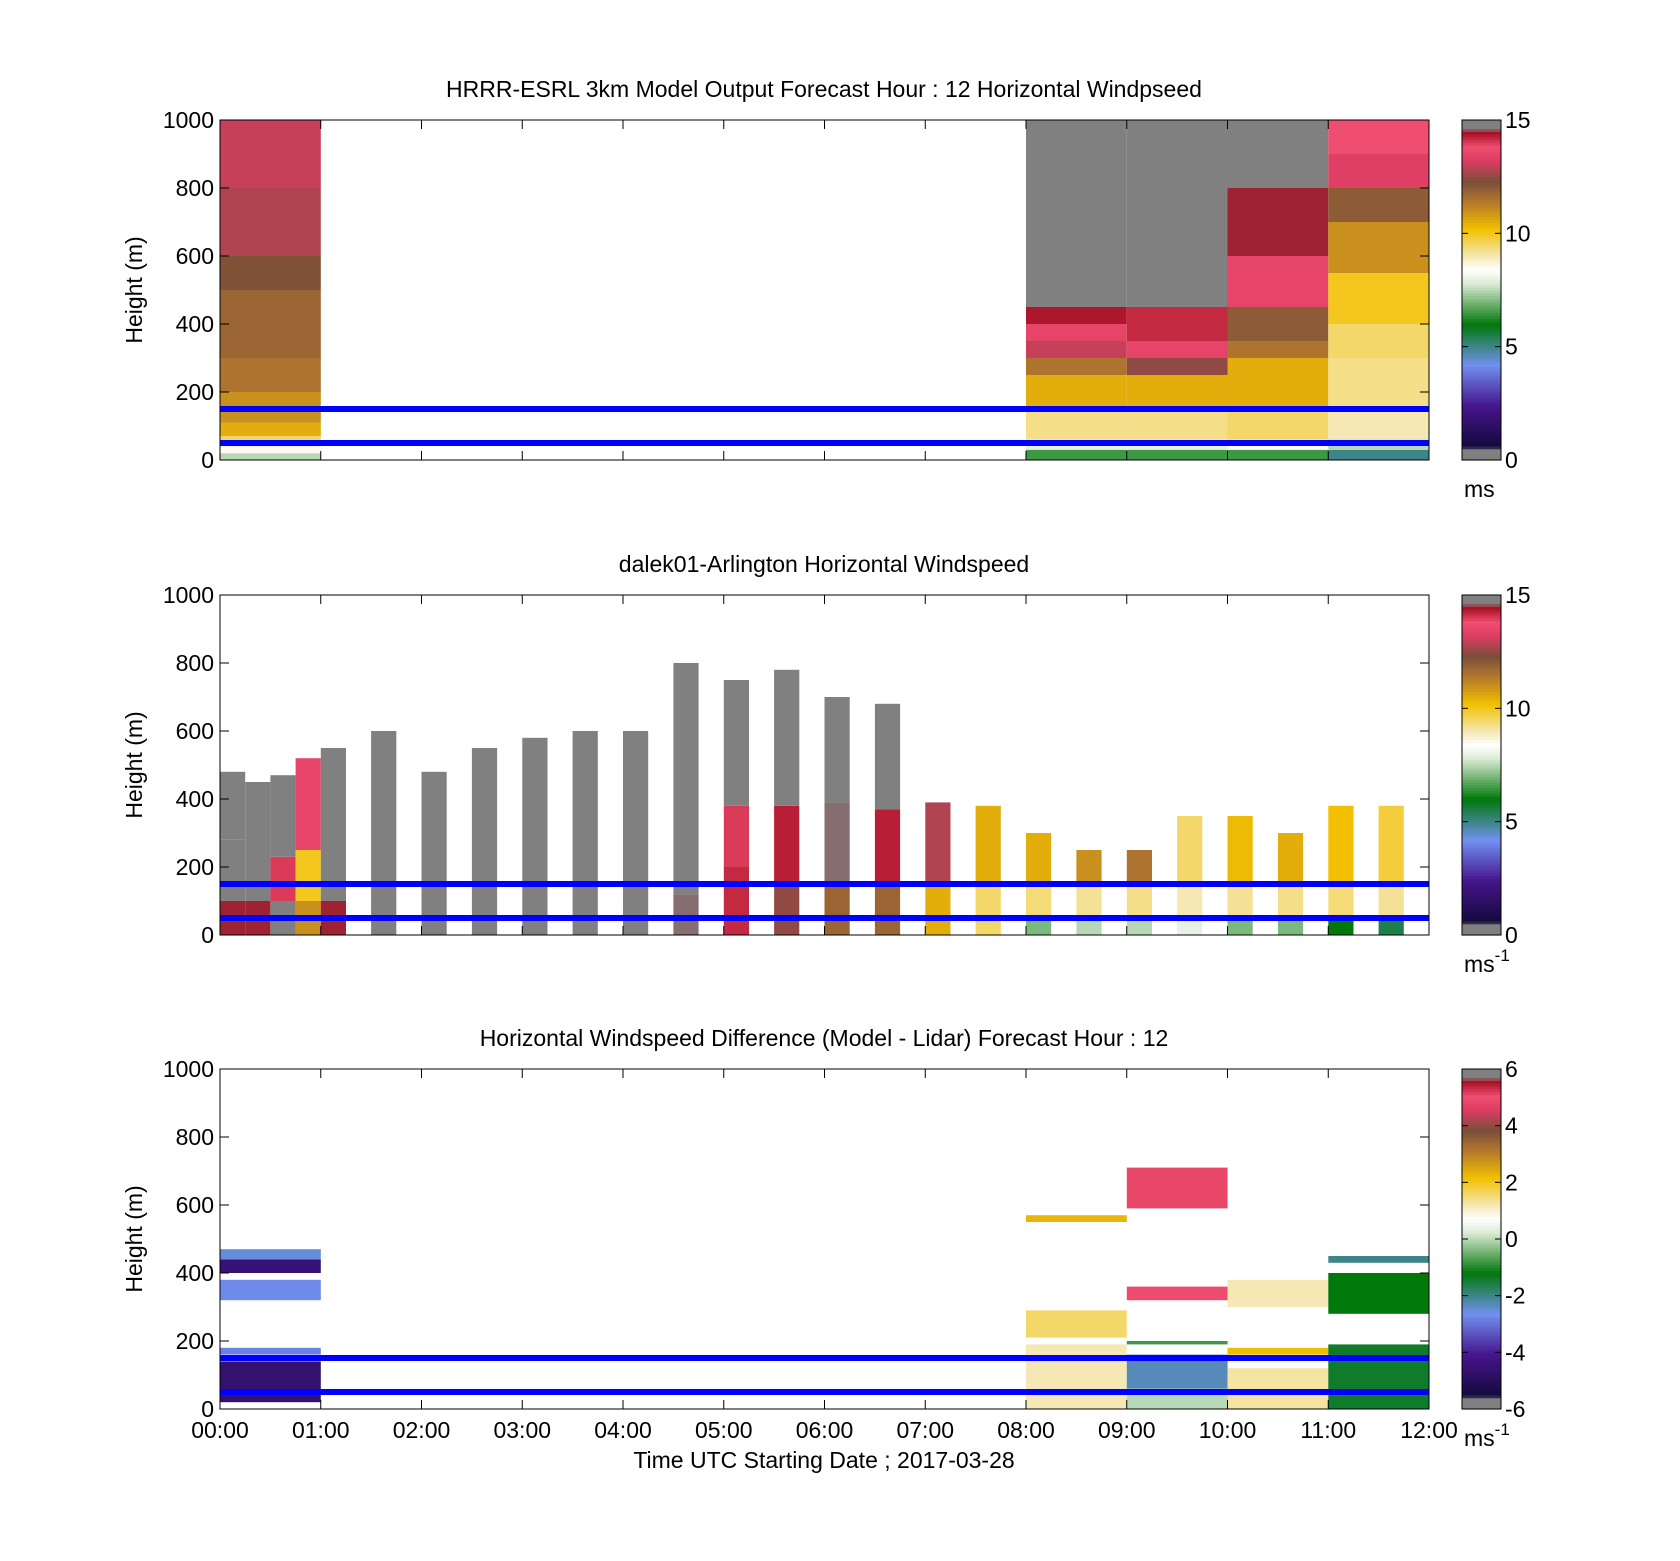  Describe the element at coordinates (1511, 1069) in the screenshot. I see `colorbar-tick-label: 6` at that location.